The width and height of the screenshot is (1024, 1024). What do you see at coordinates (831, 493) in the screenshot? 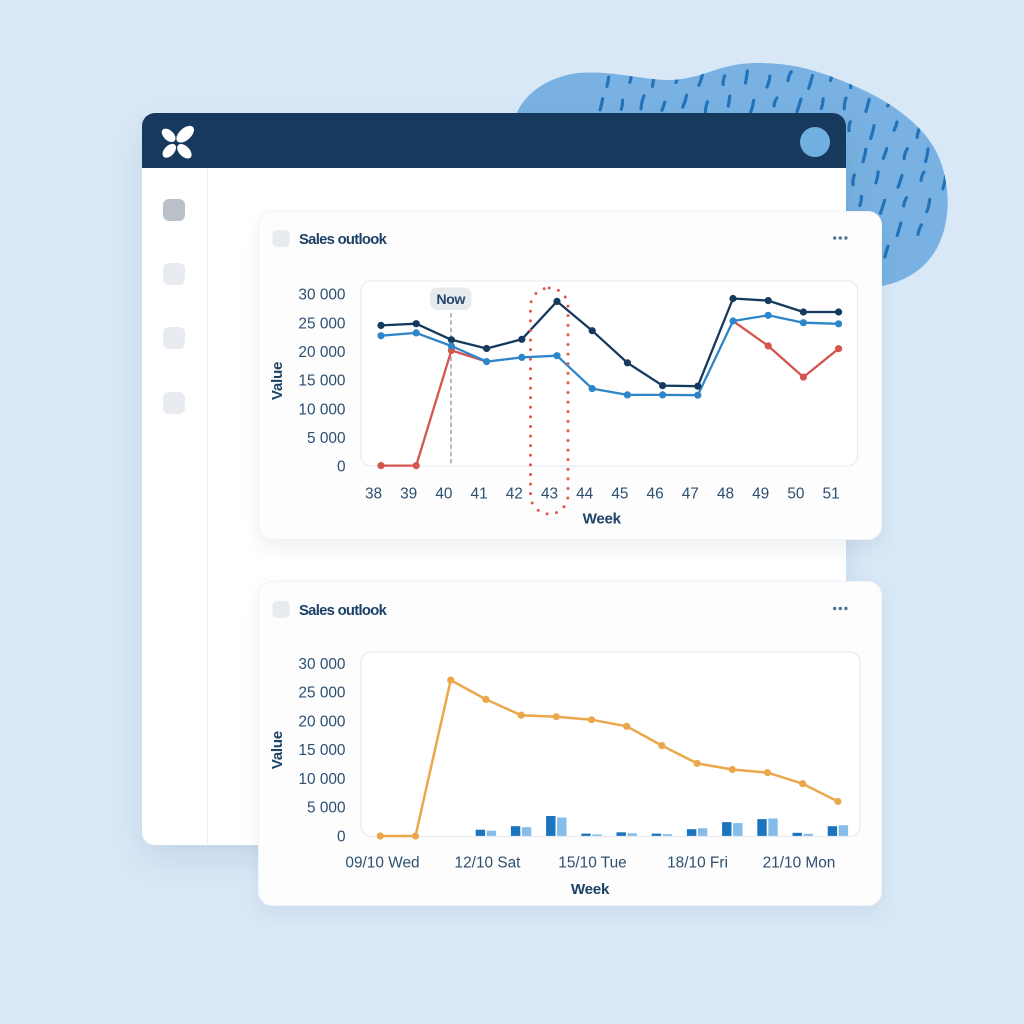
I see `svg-text: 51` at bounding box center [831, 493].